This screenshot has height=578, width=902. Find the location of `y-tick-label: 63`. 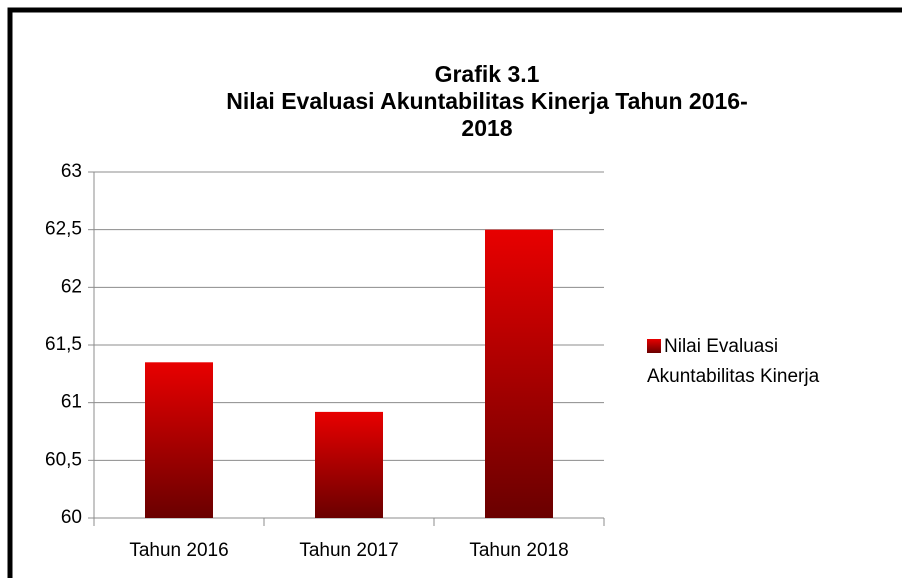

y-tick-label: 63 is located at coordinates (71, 171).